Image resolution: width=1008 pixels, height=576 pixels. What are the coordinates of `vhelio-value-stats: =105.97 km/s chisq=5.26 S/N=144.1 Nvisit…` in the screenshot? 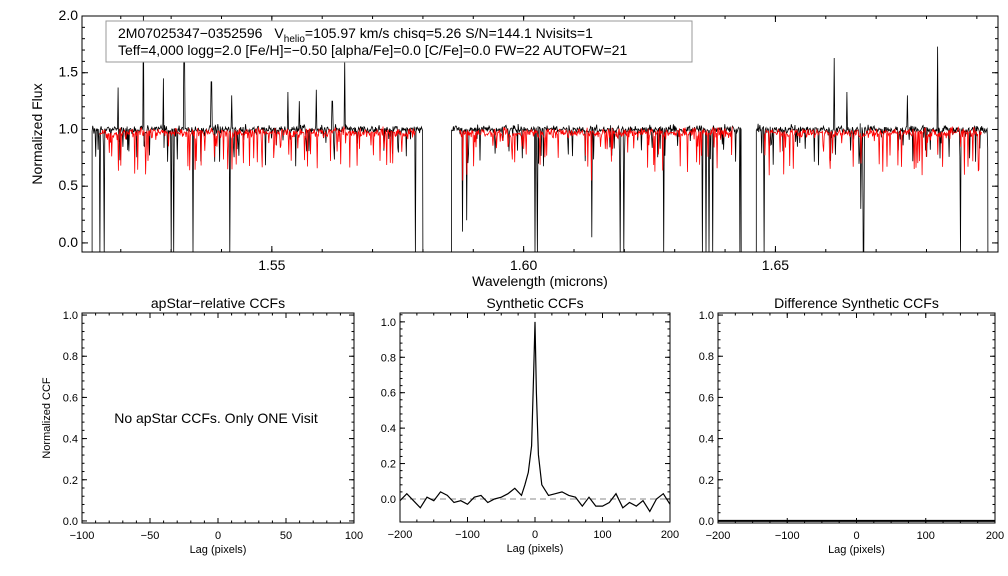 It's located at (449, 33).